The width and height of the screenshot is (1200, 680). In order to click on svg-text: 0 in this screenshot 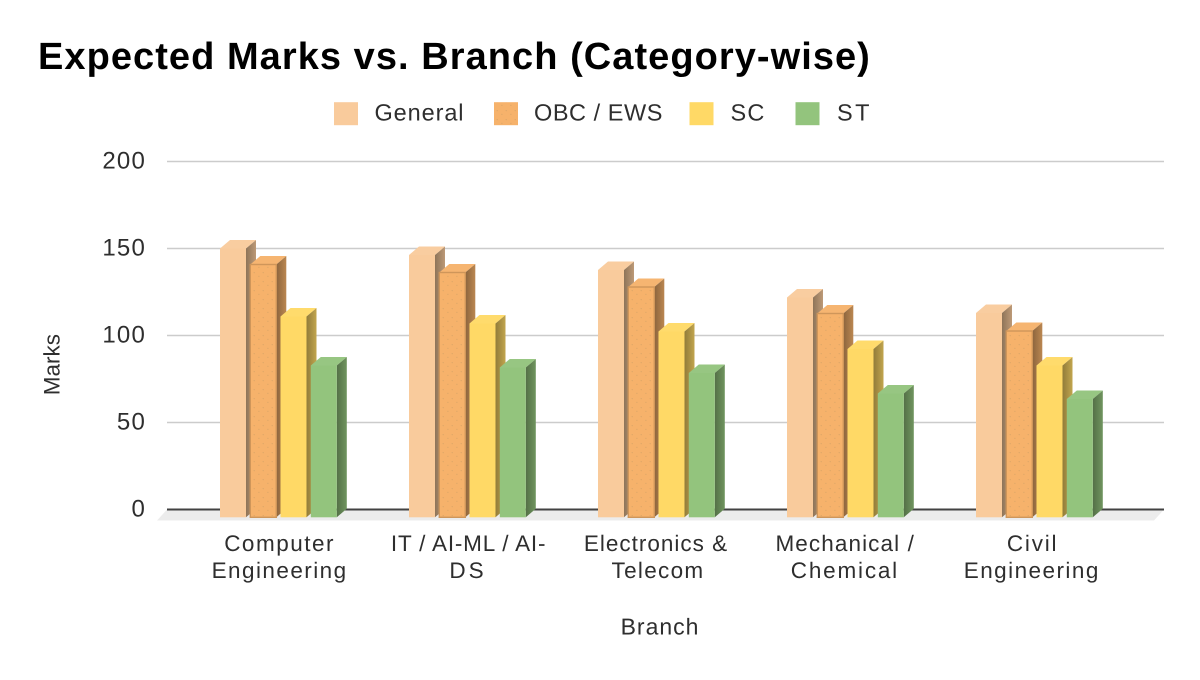, I will do `click(138, 509)`.